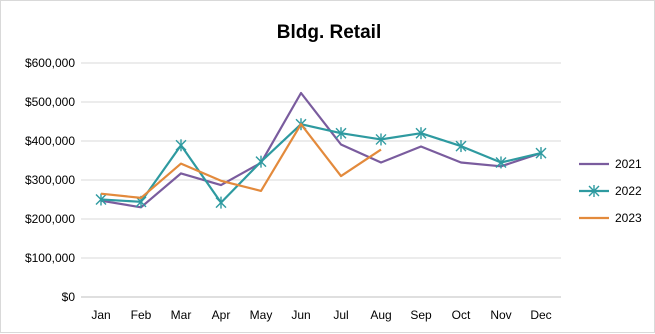 The width and height of the screenshot is (655, 334). Describe the element at coordinates (340, 315) in the screenshot. I see `x-tick-label: Jul` at that location.